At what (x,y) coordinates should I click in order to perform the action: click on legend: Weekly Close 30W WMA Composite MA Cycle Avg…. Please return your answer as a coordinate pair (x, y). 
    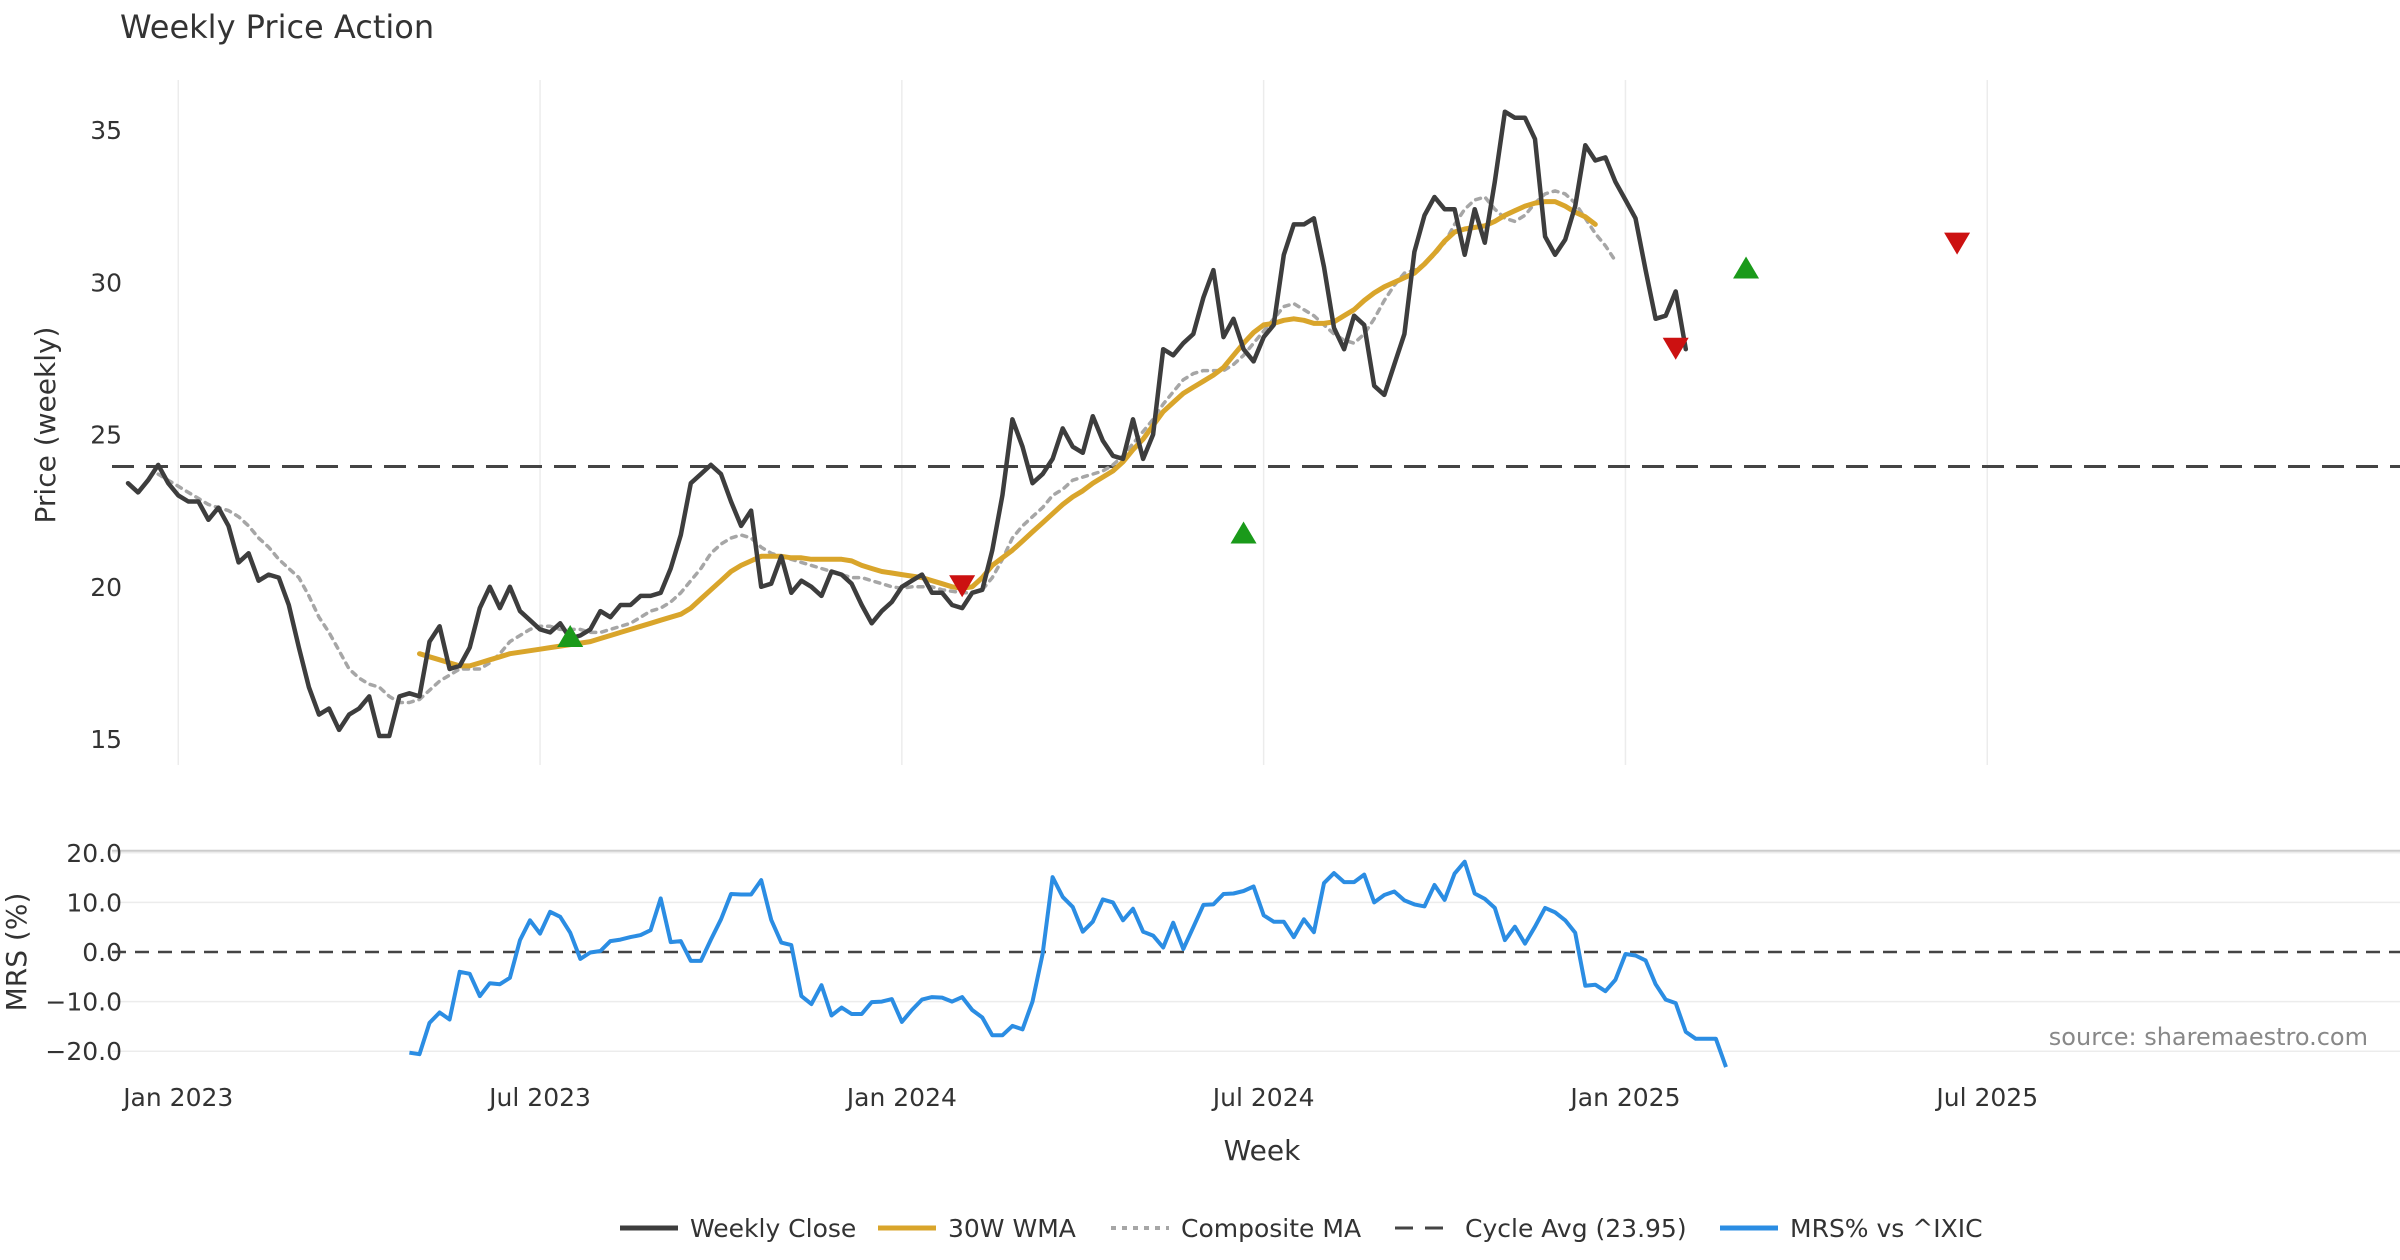
    Looking at the image, I should click on (1301, 1228).